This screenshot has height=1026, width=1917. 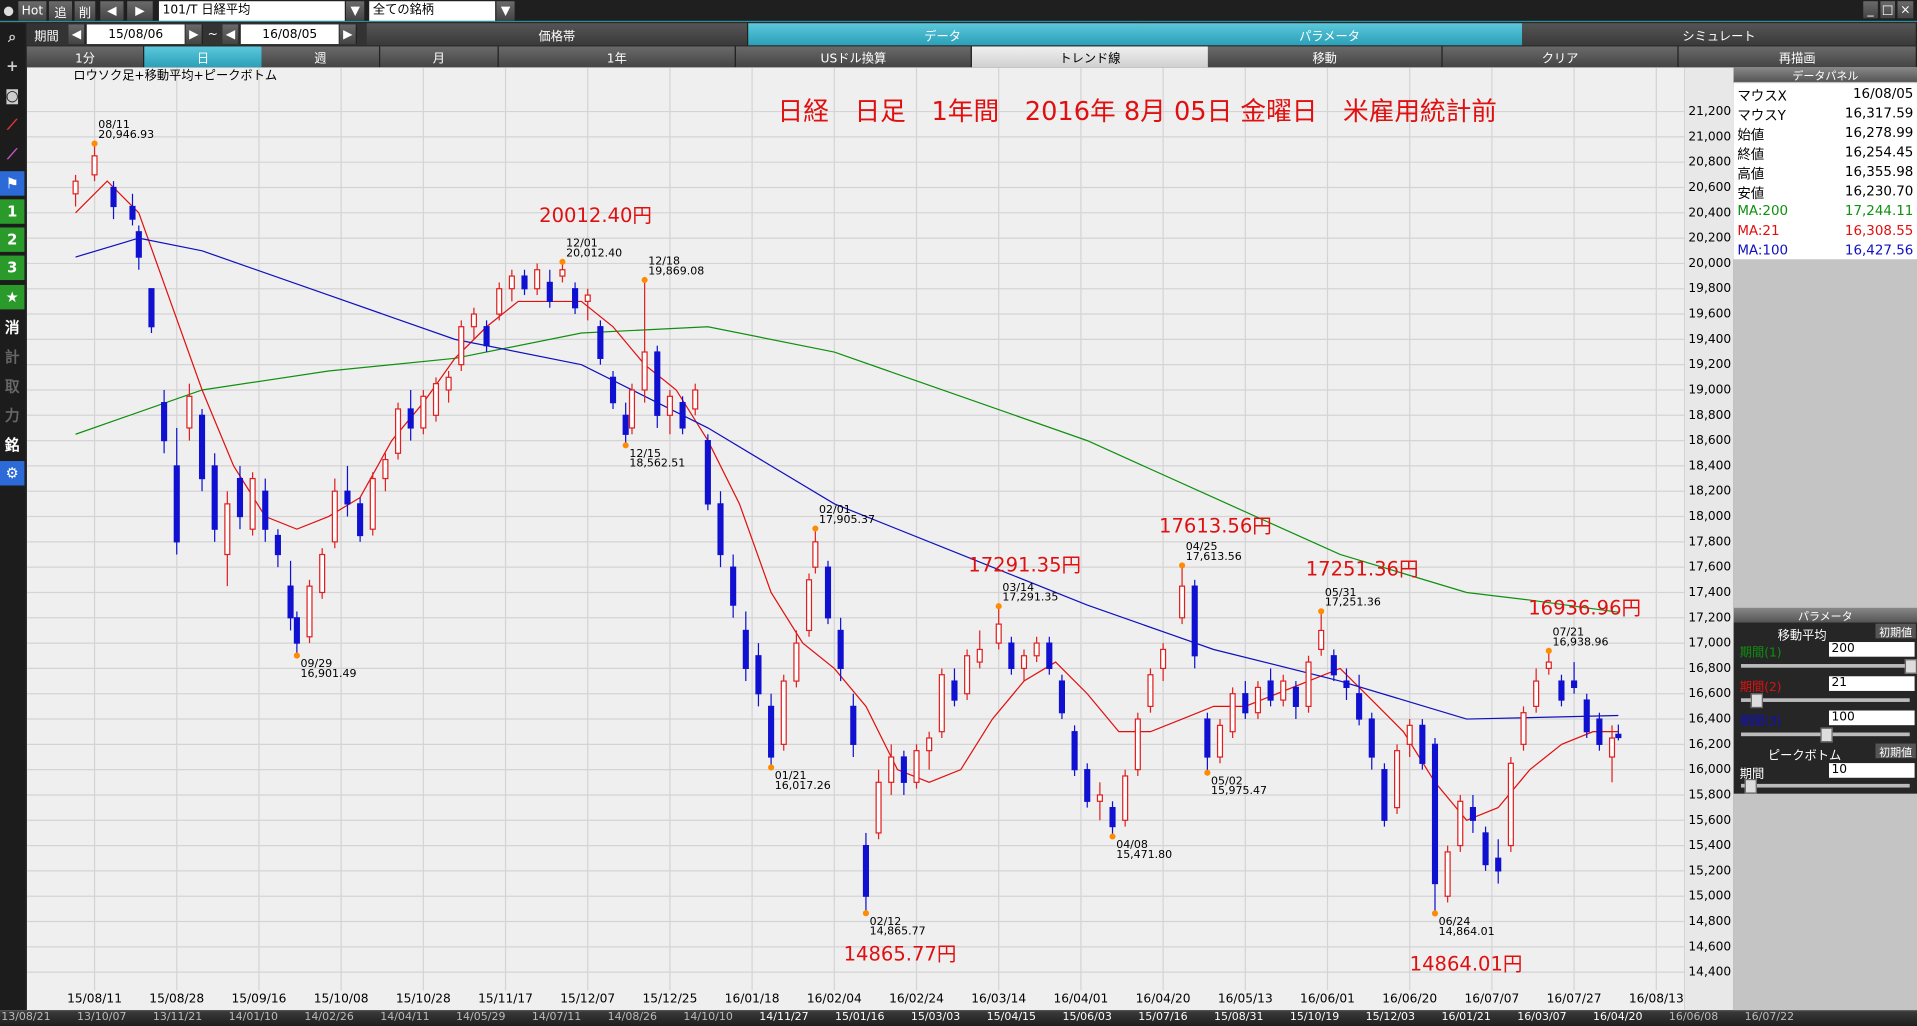 I want to click on tab: パラメータ, so click(x=1330, y=34).